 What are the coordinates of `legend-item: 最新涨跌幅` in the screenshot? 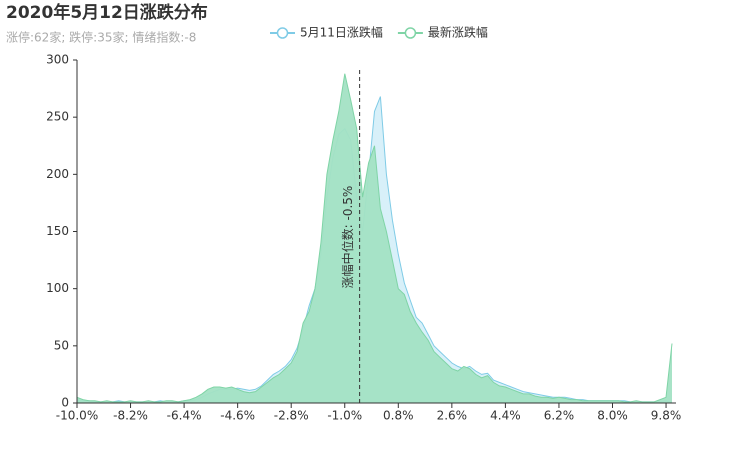 It's located at (442, 32).